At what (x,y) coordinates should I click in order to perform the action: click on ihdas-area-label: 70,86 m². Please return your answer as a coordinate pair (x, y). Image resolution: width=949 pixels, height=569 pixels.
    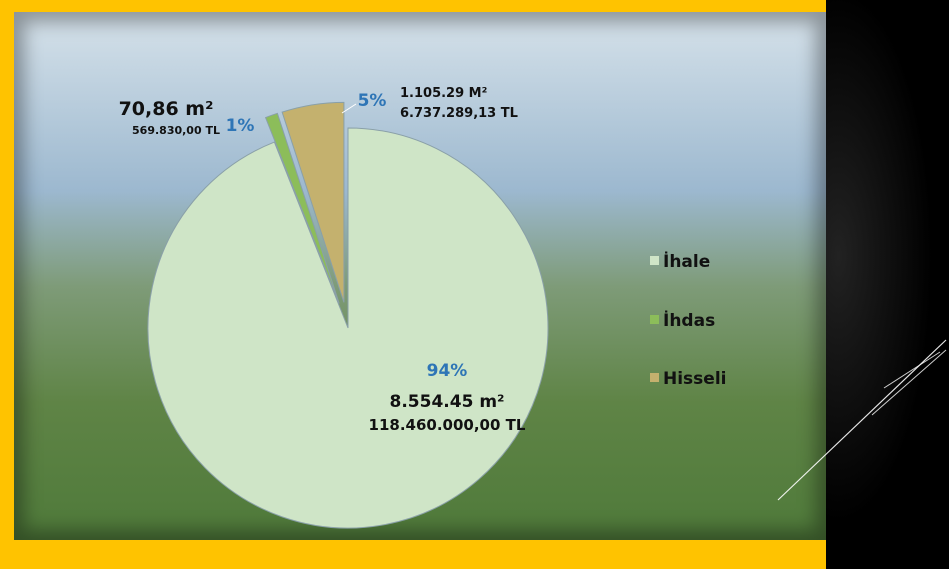
    Looking at the image, I should click on (166, 109).